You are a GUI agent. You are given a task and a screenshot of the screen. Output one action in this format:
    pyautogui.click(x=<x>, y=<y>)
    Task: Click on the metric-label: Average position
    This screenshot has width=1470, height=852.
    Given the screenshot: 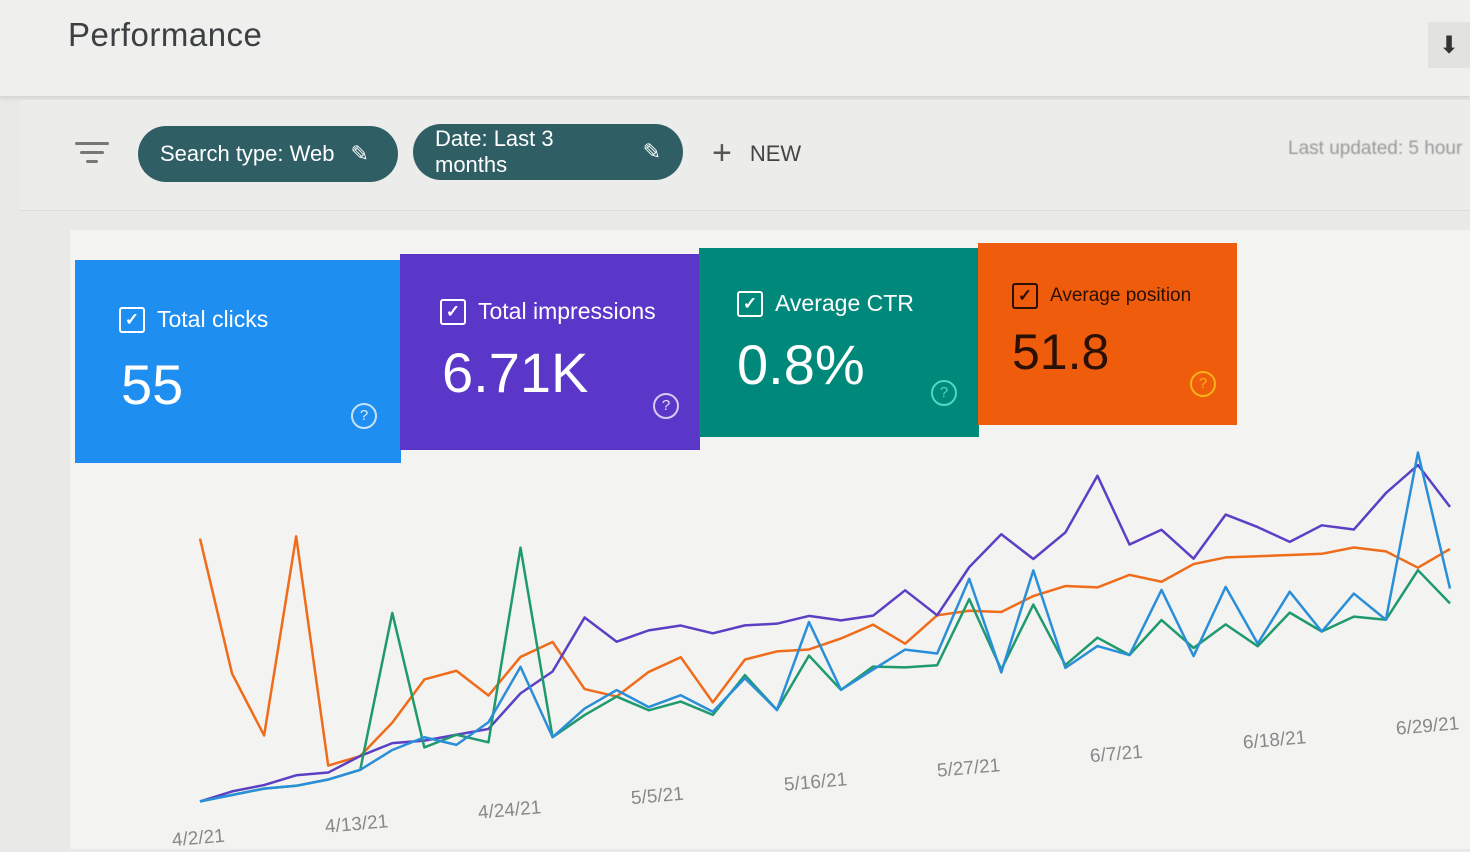 What is the action you would take?
    pyautogui.click(x=1121, y=295)
    